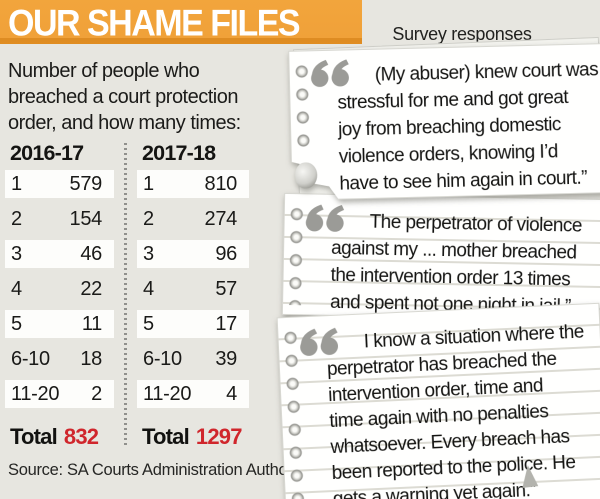 This screenshot has height=499, width=600. I want to click on survey-responses-heading: Survey responses, so click(462, 34).